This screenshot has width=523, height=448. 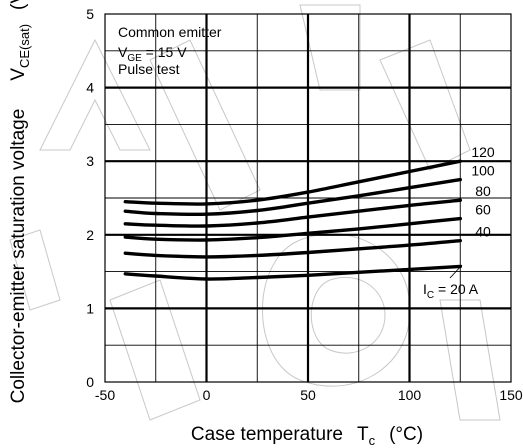 I want to click on y-tick-label: 1, so click(x=90, y=308).